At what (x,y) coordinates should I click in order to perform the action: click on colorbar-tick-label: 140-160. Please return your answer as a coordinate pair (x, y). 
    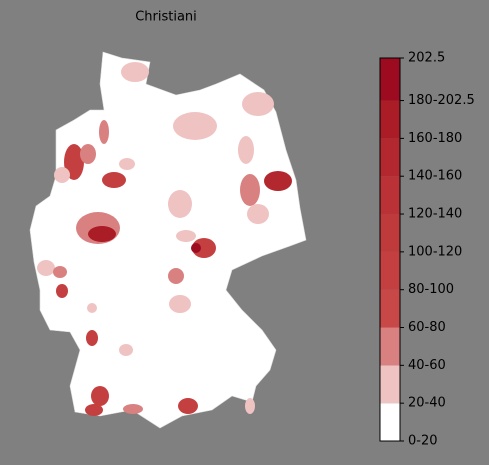
    Looking at the image, I should click on (435, 176).